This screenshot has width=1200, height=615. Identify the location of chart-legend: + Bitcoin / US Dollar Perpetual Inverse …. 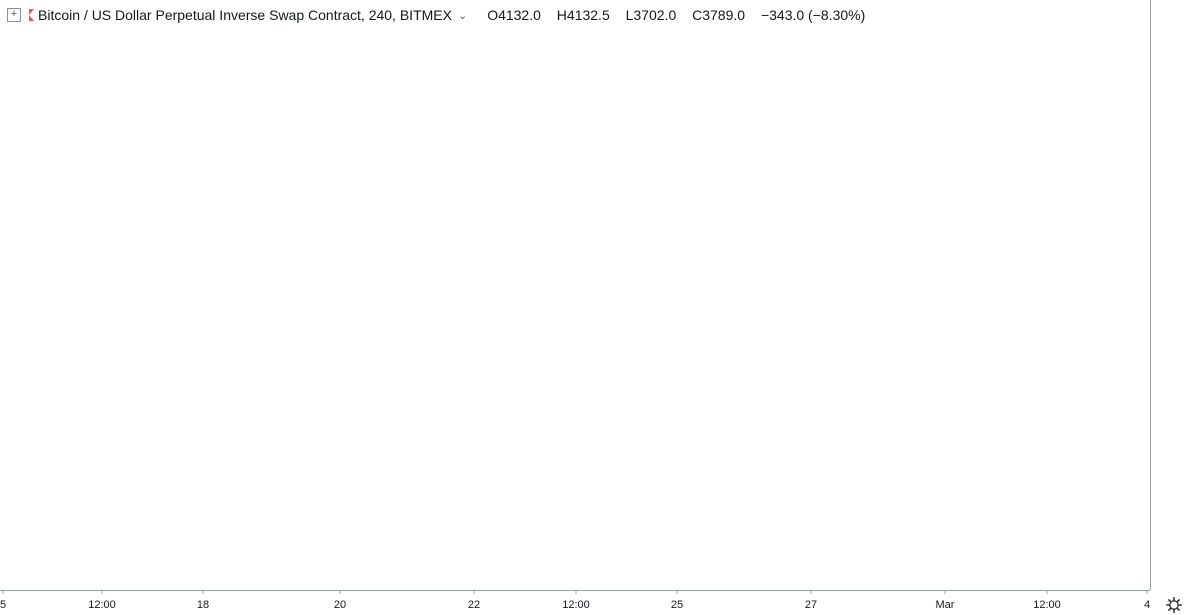
(575, 15).